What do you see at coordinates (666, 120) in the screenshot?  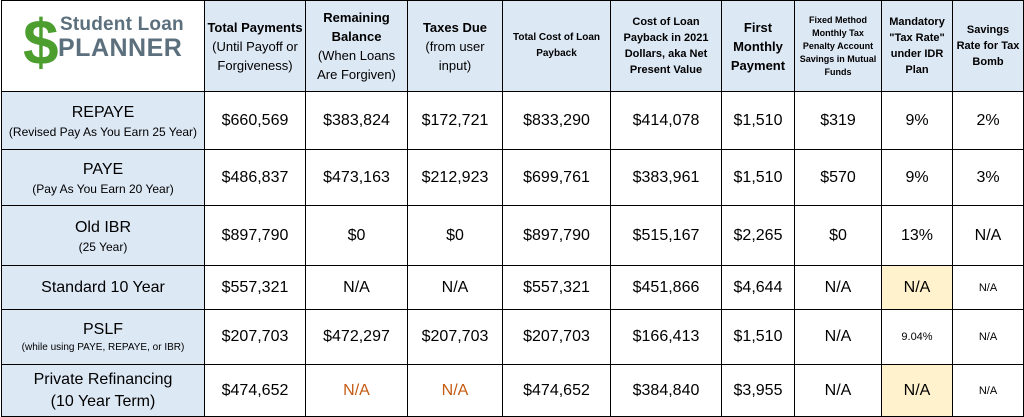 I see `cell-npv: $414,078` at bounding box center [666, 120].